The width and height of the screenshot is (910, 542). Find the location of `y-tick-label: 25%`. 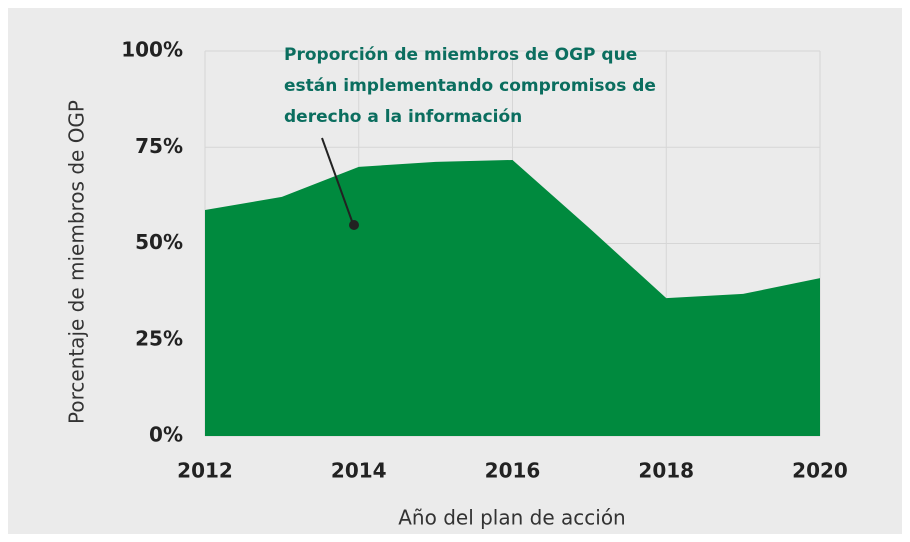

y-tick-label: 25% is located at coordinates (159, 338).